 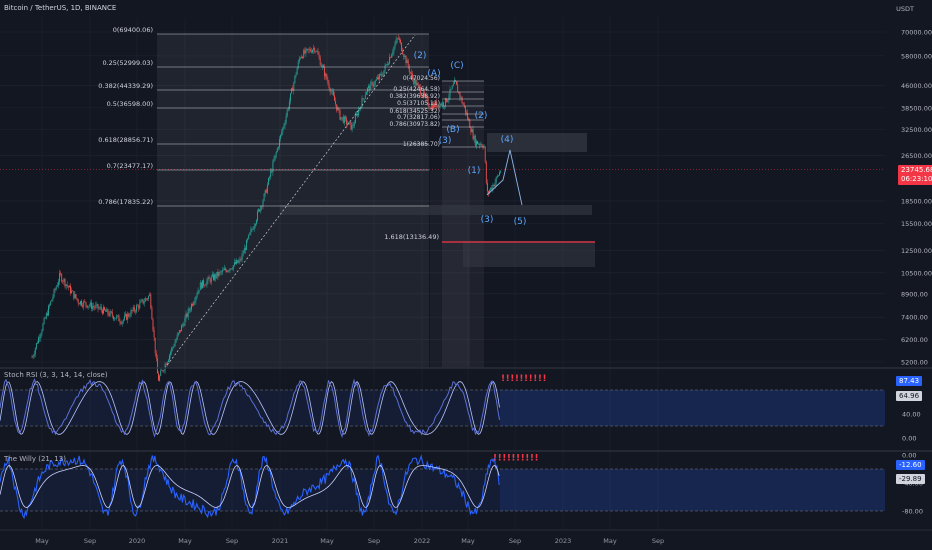 I want to click on y-tick-label: 58000.00, so click(x=916, y=56).